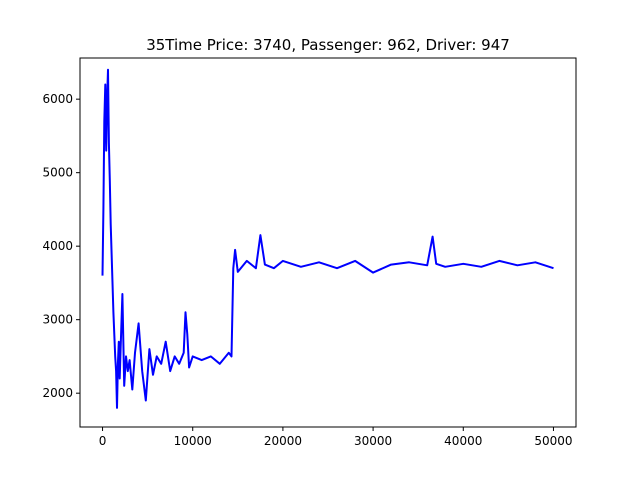 The width and height of the screenshot is (640, 480). Describe the element at coordinates (373, 441) in the screenshot. I see `x-tick-label: 30000` at that location.